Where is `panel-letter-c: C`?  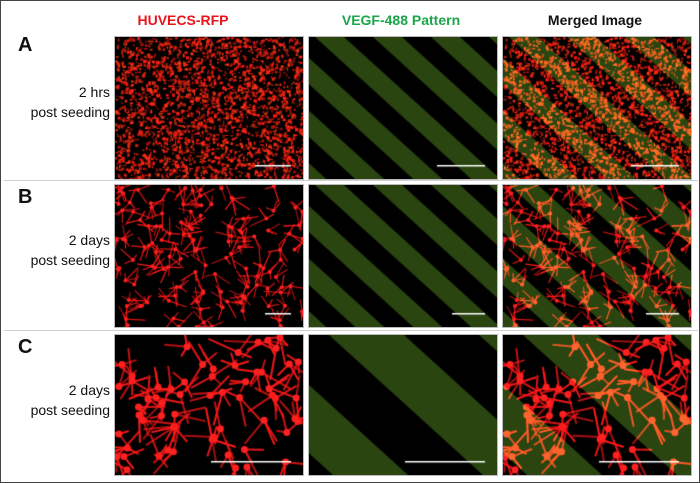
panel-letter-c: C is located at coordinates (25, 347).